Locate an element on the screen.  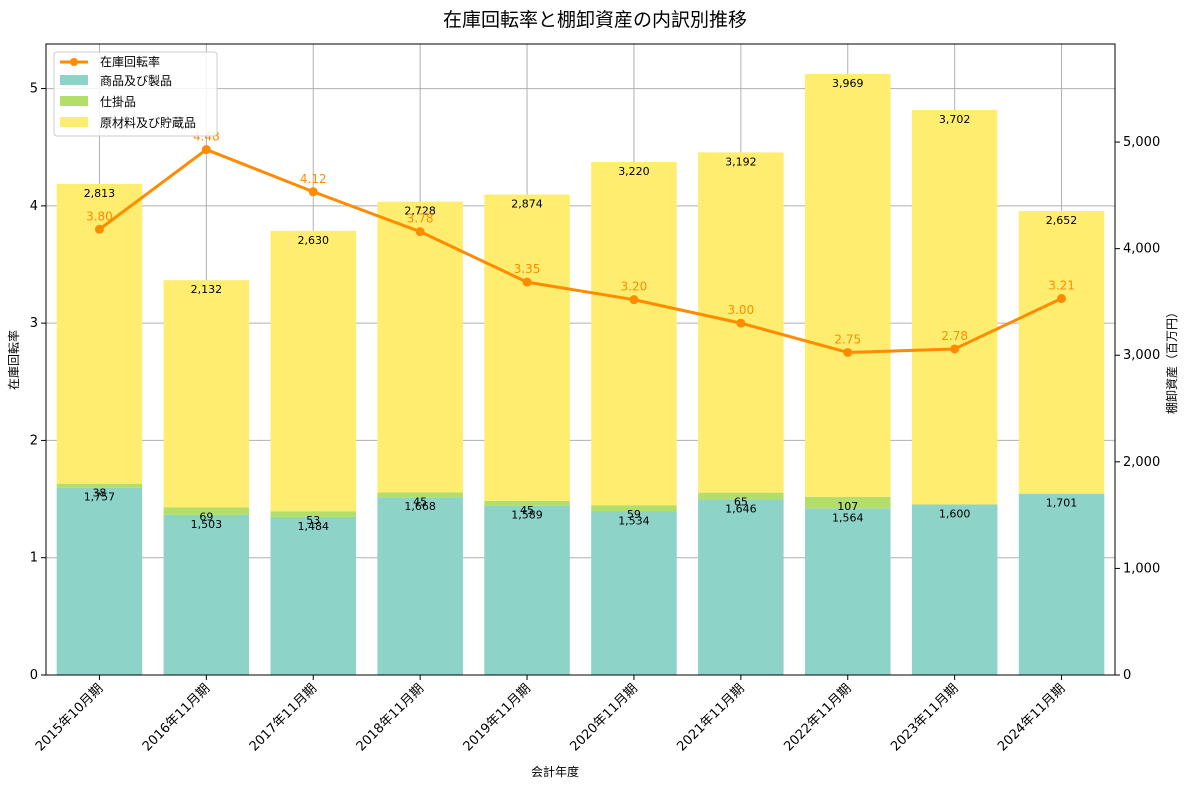
bar-value-label: 107 is located at coordinates (847, 506).